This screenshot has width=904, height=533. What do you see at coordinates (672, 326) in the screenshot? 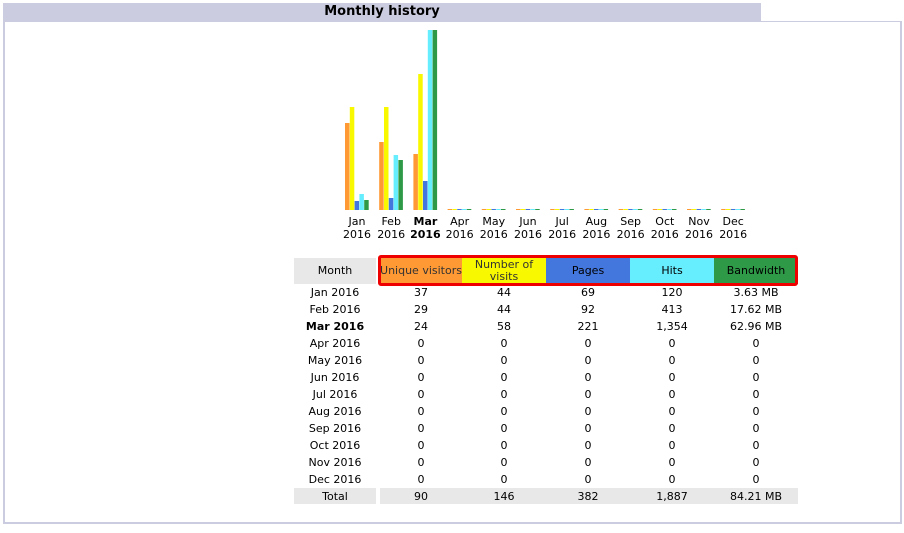
I see `row-hits: 1,354` at bounding box center [672, 326].